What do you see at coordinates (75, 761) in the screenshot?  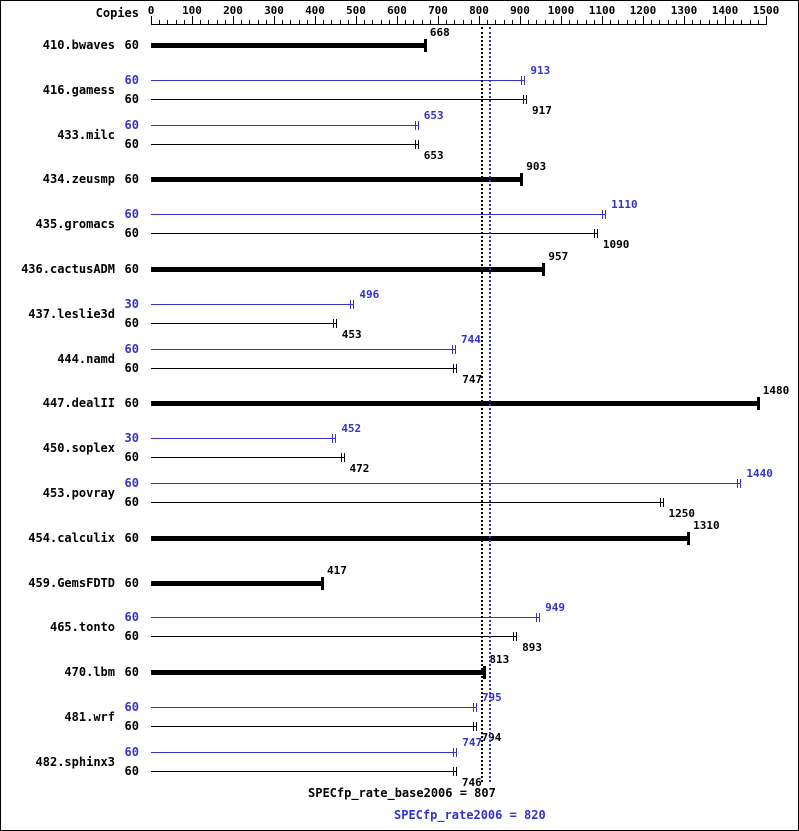 I see `benchmark-label: 482.sphinx3` at bounding box center [75, 761].